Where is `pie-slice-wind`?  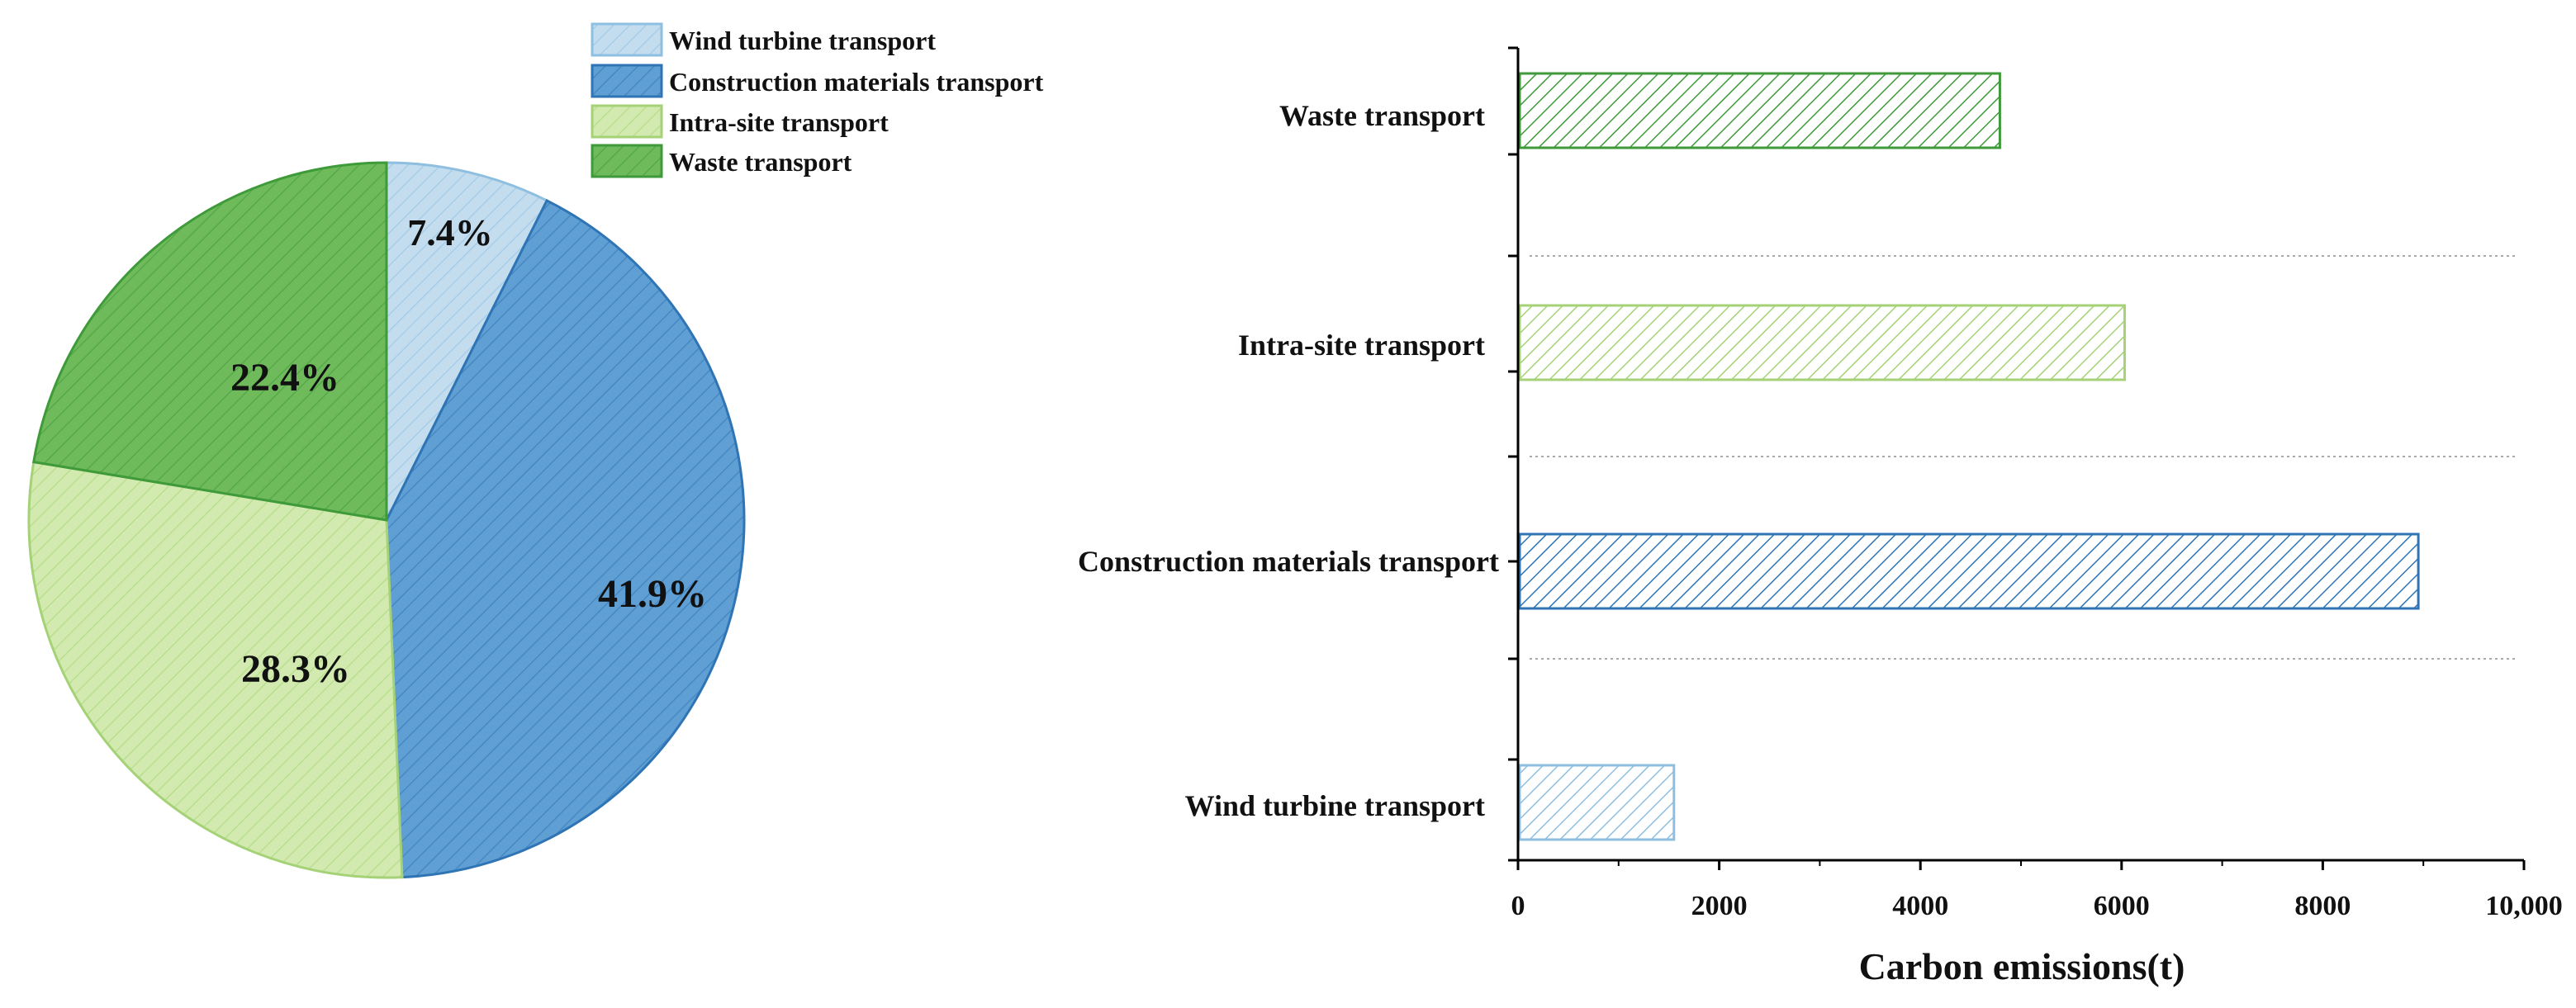 pie-slice-wind is located at coordinates (467, 341).